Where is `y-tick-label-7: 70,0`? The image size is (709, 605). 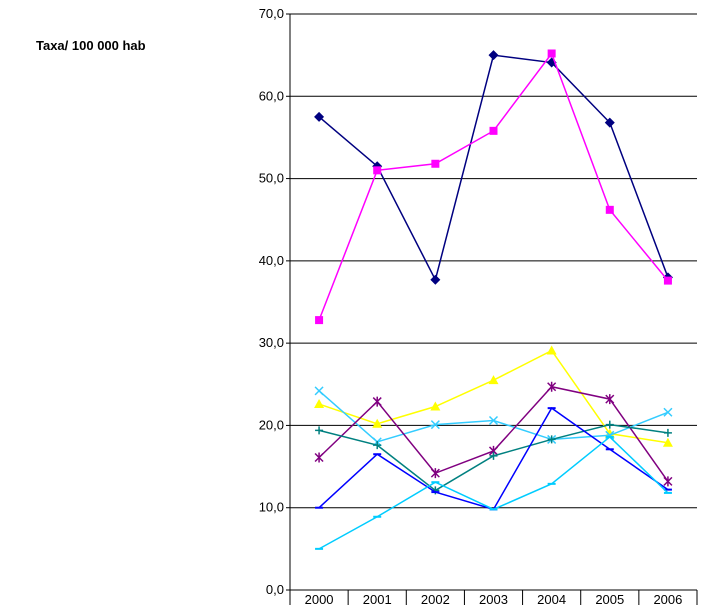 y-tick-label-7: 70,0 is located at coordinates (271, 13).